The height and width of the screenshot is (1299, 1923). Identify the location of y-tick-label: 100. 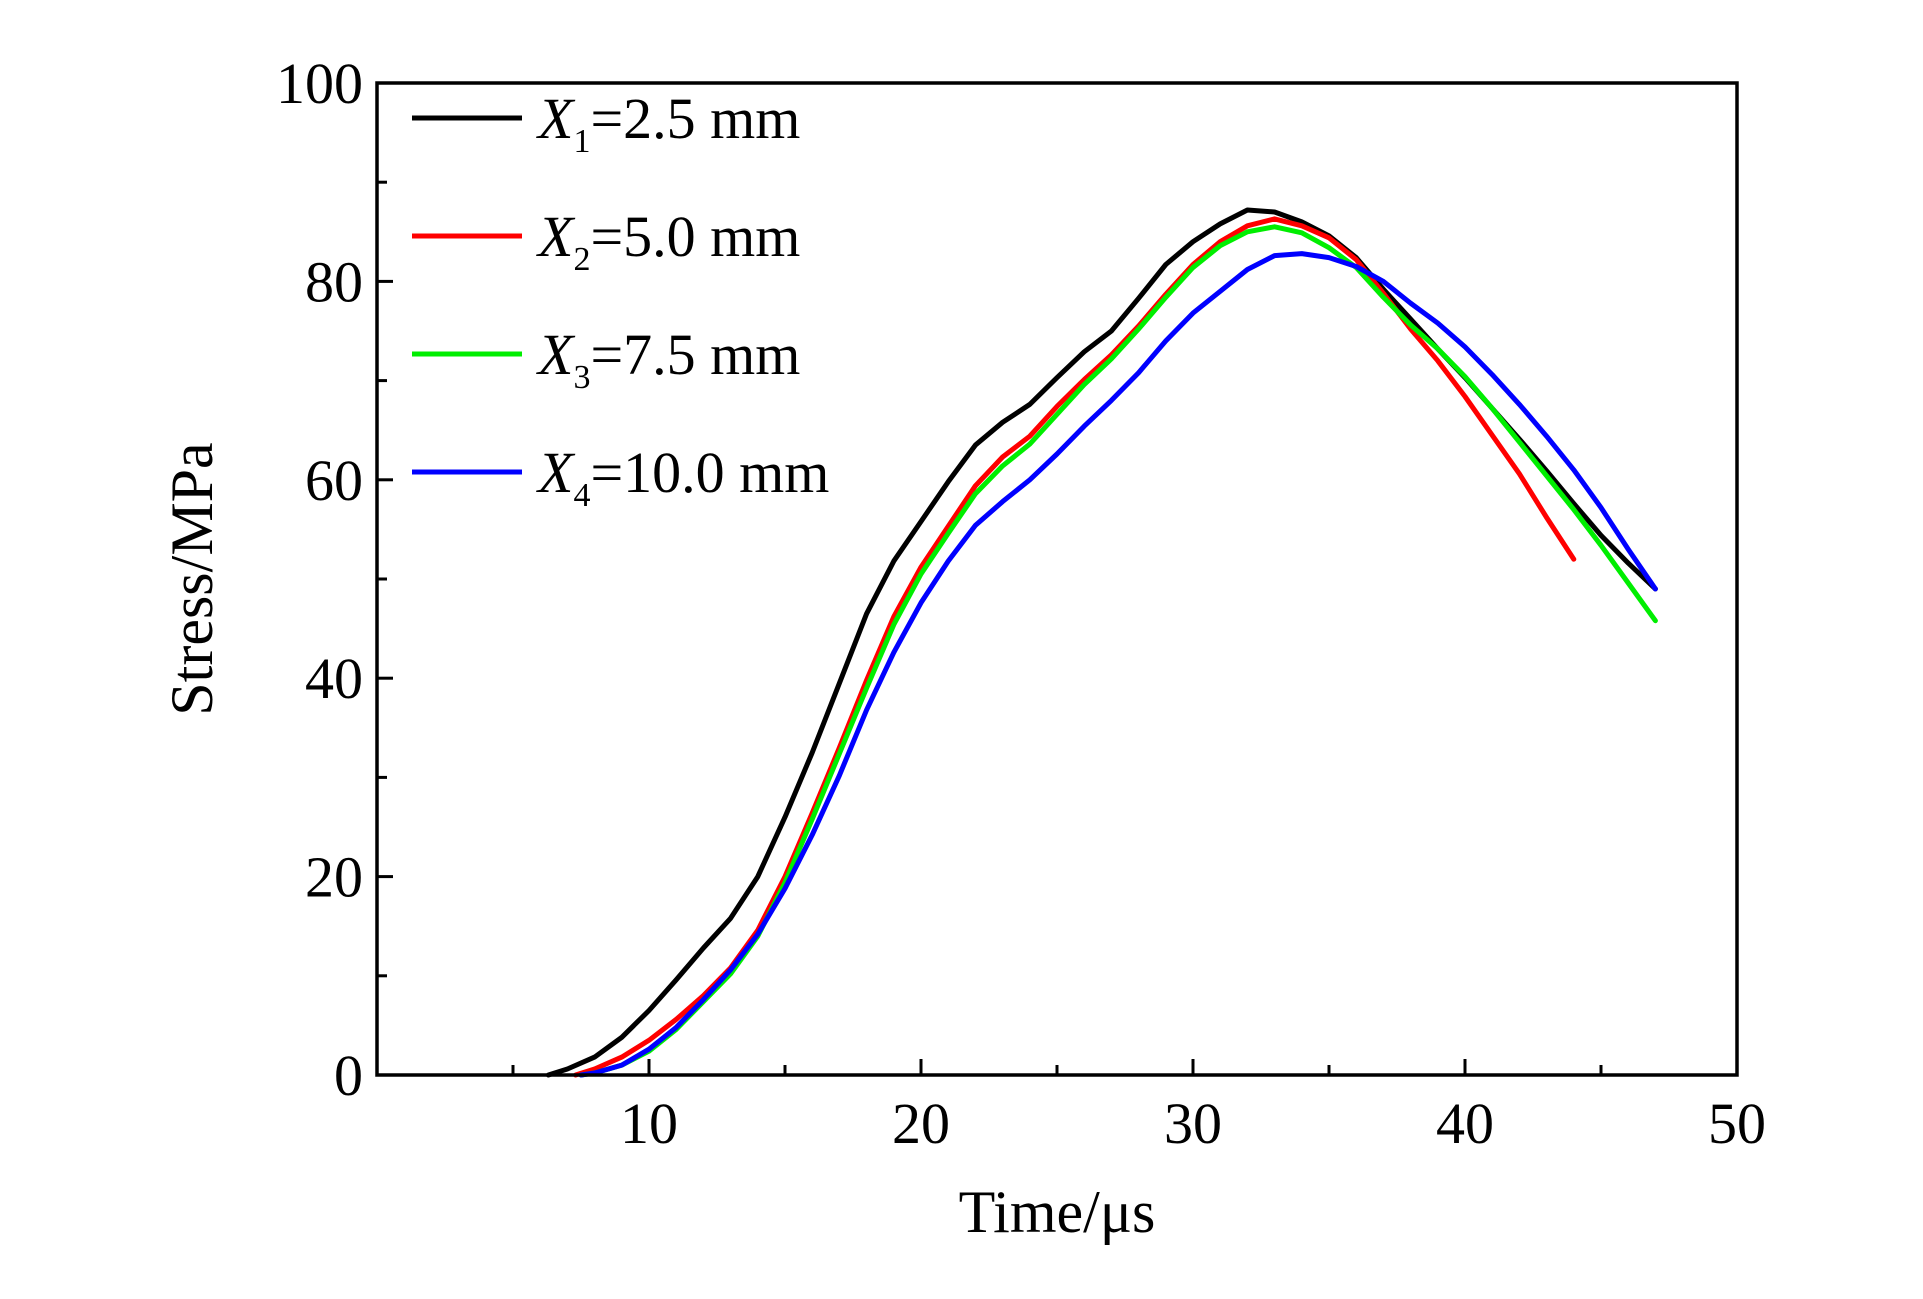
(319, 83).